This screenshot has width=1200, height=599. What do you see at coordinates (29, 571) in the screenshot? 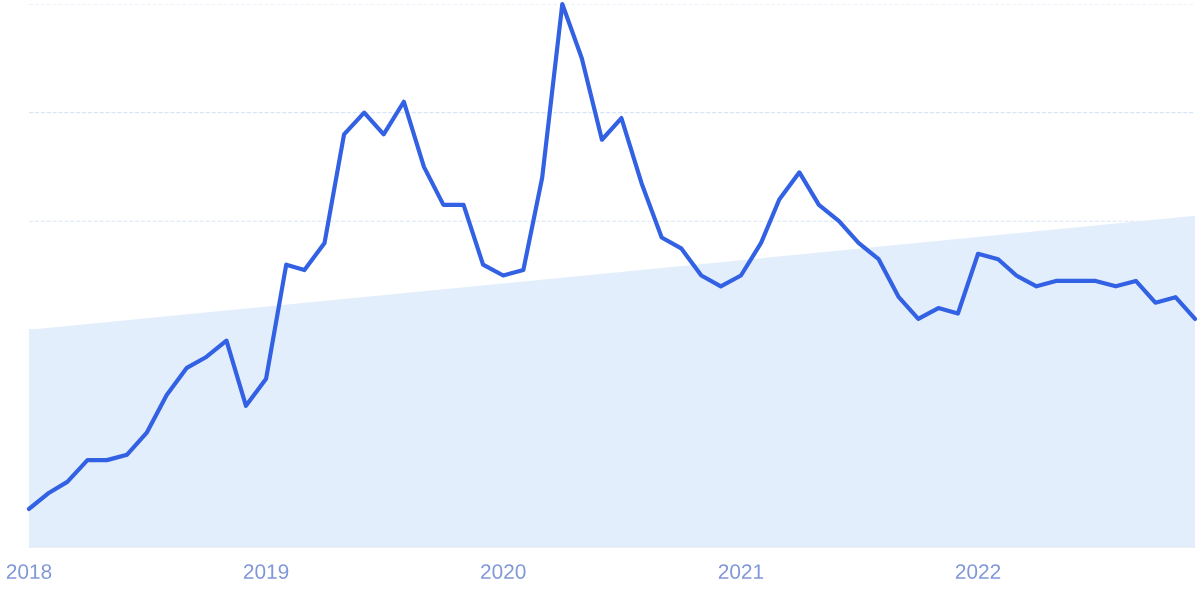
I see `x-tick-label: 2018` at bounding box center [29, 571].